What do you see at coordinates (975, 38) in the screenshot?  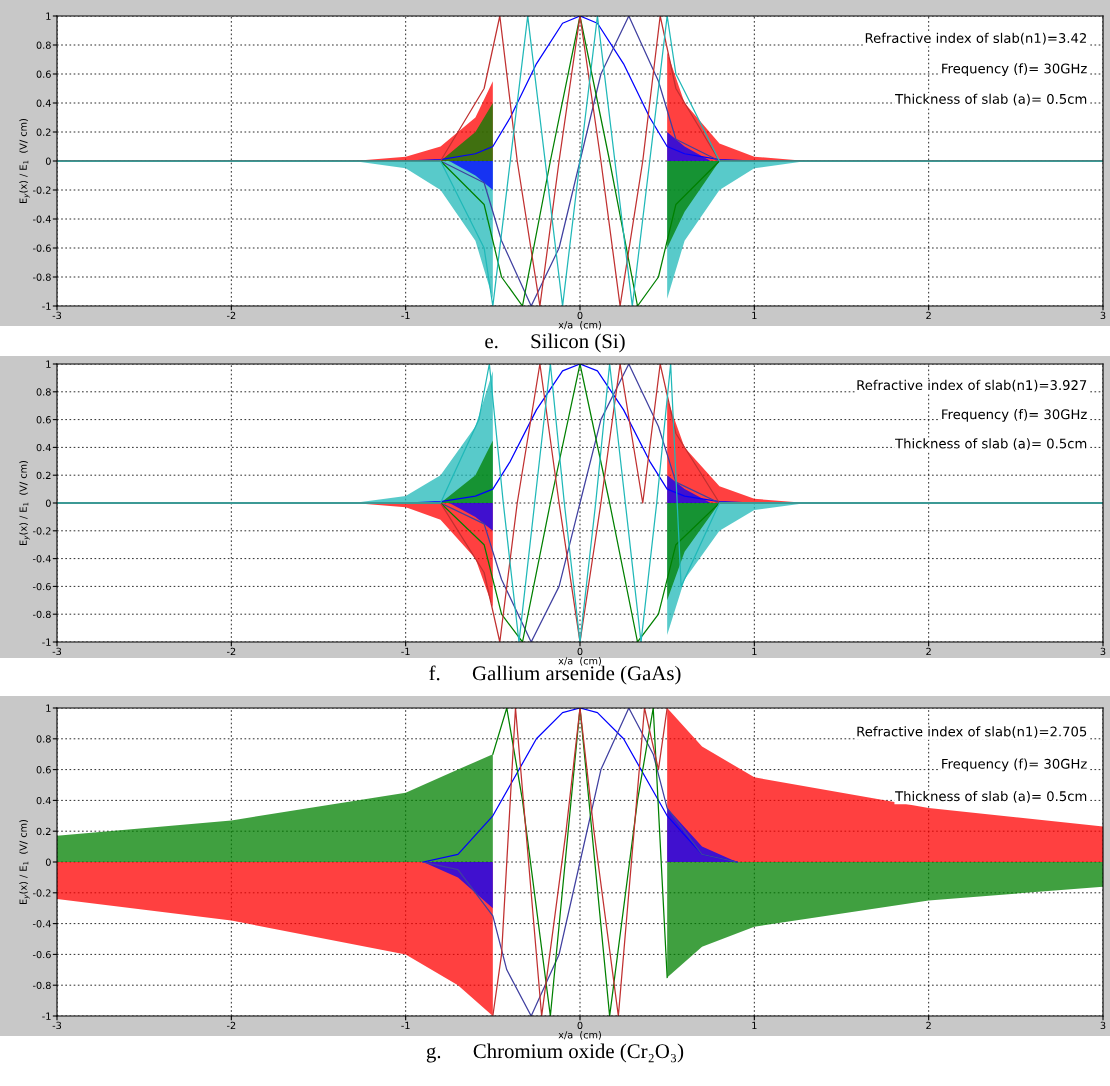 I see `annotation: Refractive index of slab(n1)=3.42` at bounding box center [975, 38].